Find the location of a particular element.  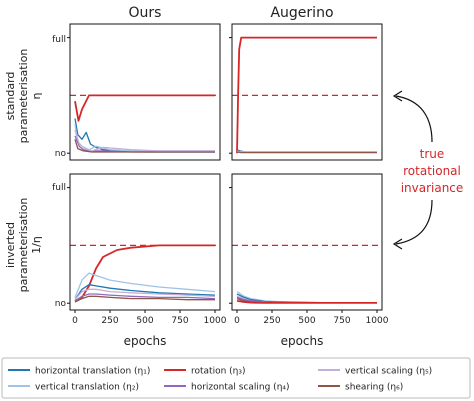

row-label-standard-line1: standard is located at coordinates (10, 96).